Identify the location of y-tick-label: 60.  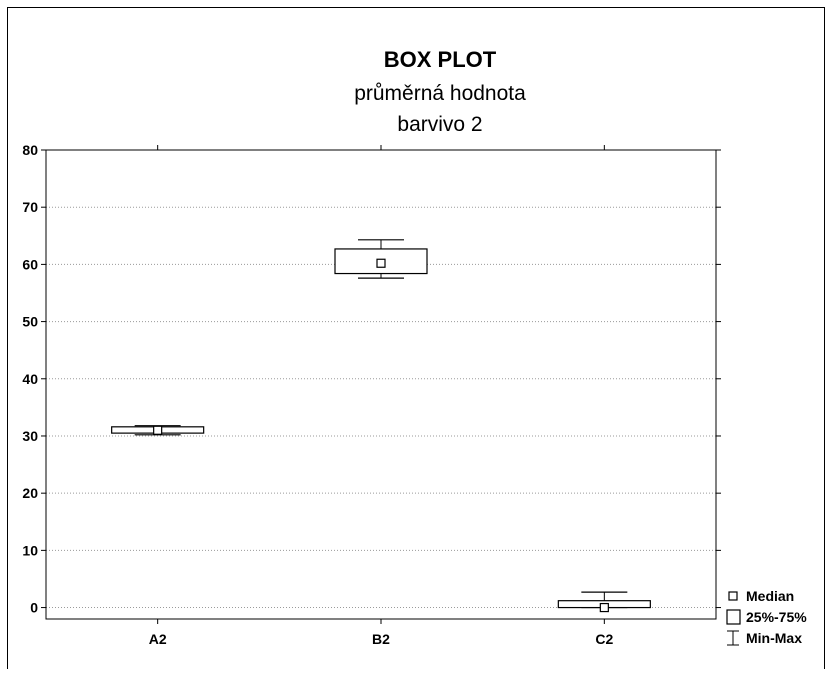
(30, 264).